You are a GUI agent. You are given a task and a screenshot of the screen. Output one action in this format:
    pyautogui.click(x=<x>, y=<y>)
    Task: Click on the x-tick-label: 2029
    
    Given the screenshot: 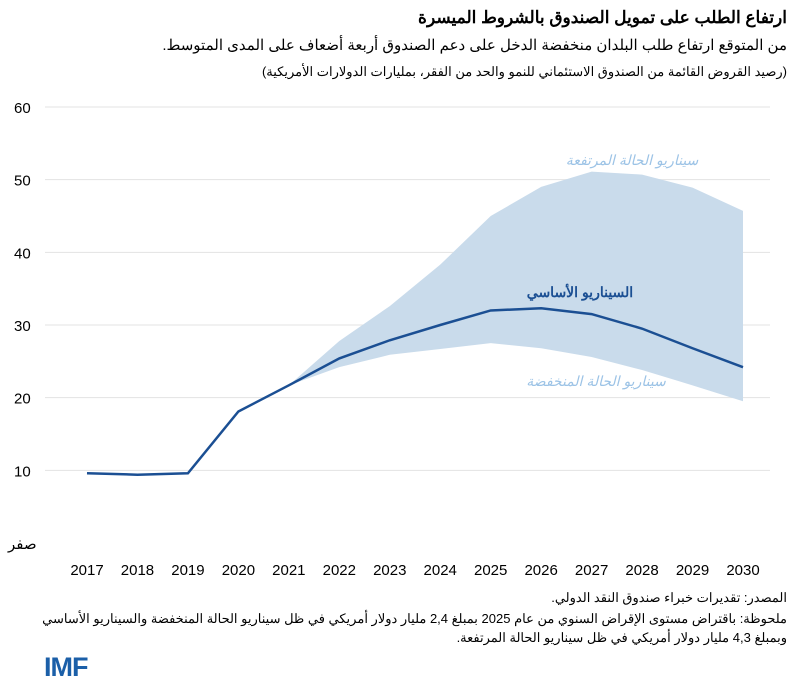 What is the action you would take?
    pyautogui.click(x=692, y=570)
    